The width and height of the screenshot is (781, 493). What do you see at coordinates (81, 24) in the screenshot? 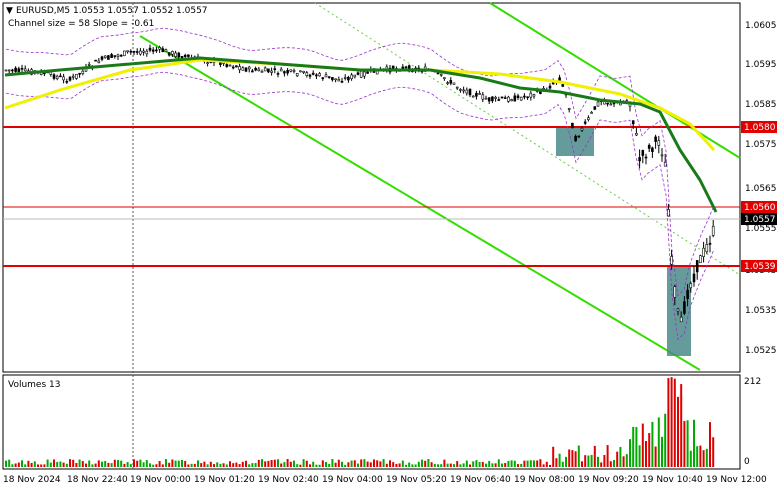
I see `channel-info: Channel size = 58 Slope = -0.61` at bounding box center [81, 24].